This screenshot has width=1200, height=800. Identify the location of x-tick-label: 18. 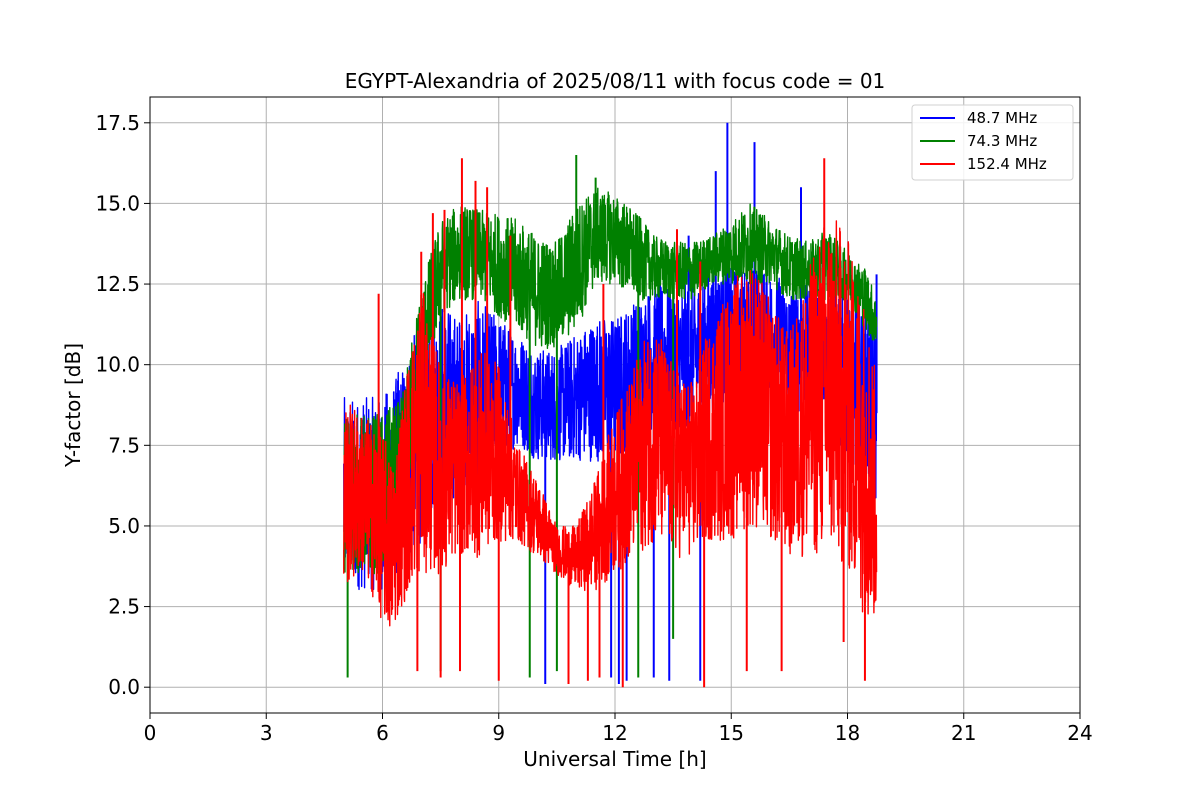
(847, 733).